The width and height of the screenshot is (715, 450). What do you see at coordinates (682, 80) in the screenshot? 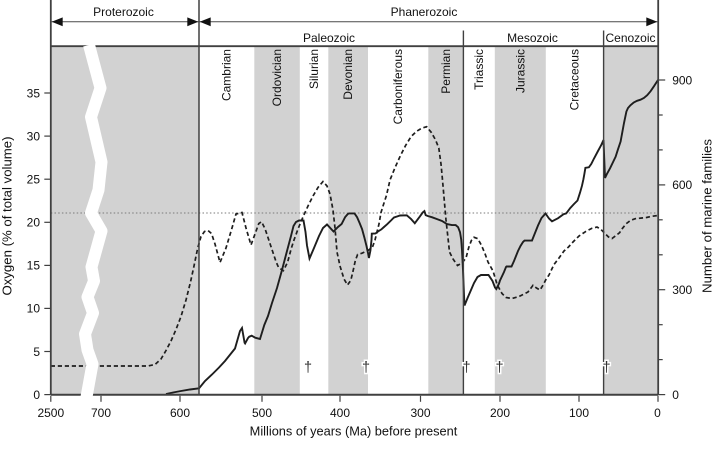
I see `svg-text: 900` at bounding box center [682, 80].